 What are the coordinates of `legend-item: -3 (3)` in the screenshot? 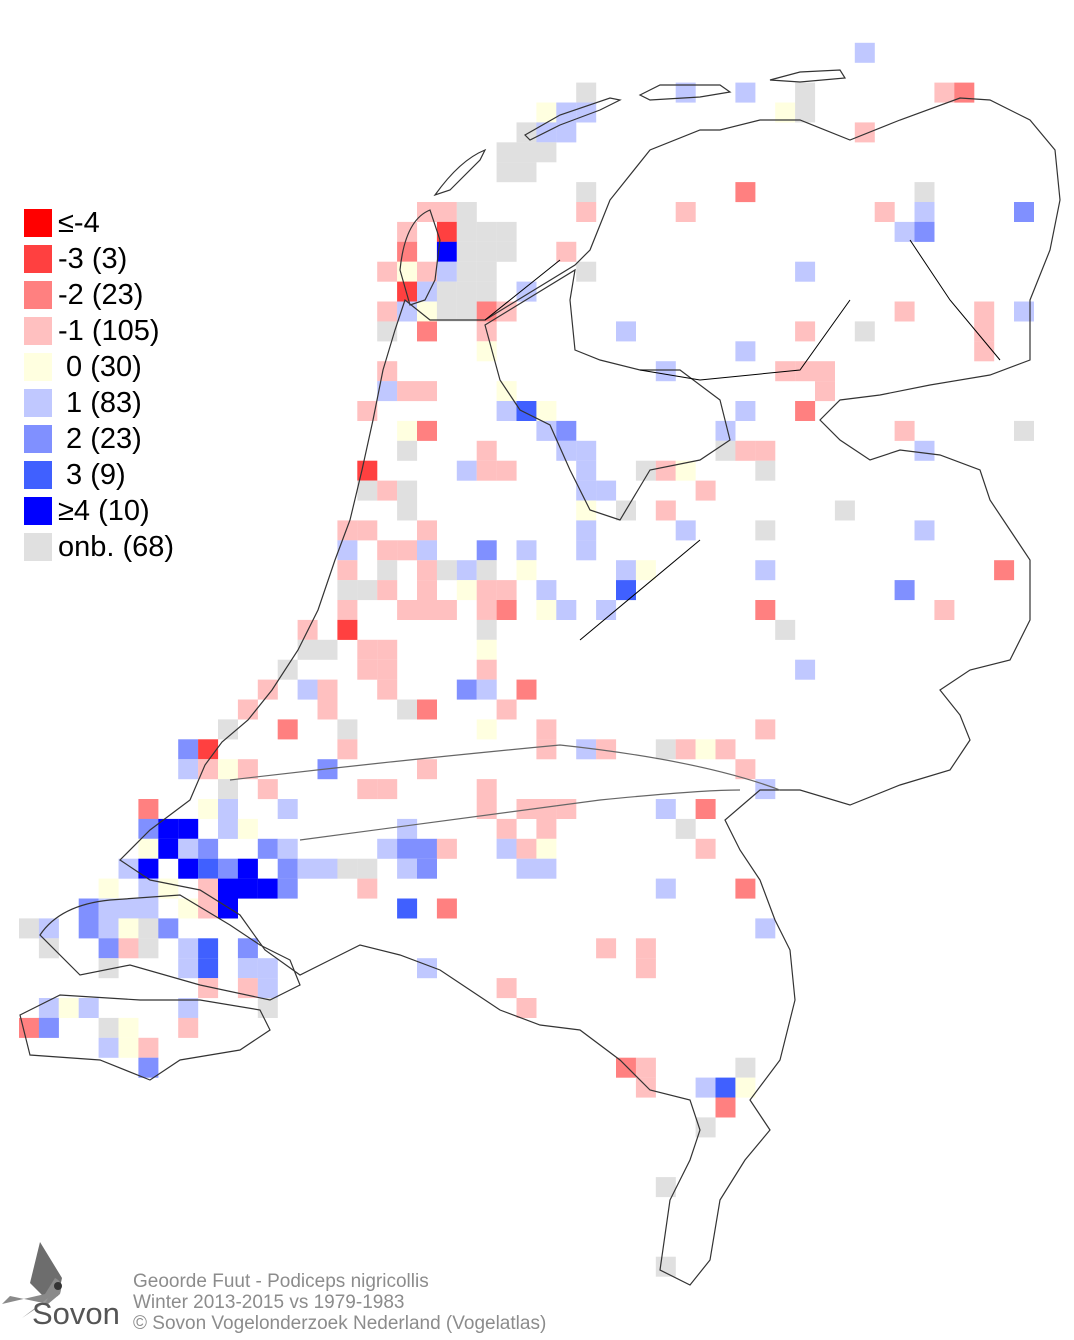 It's located at (99, 259).